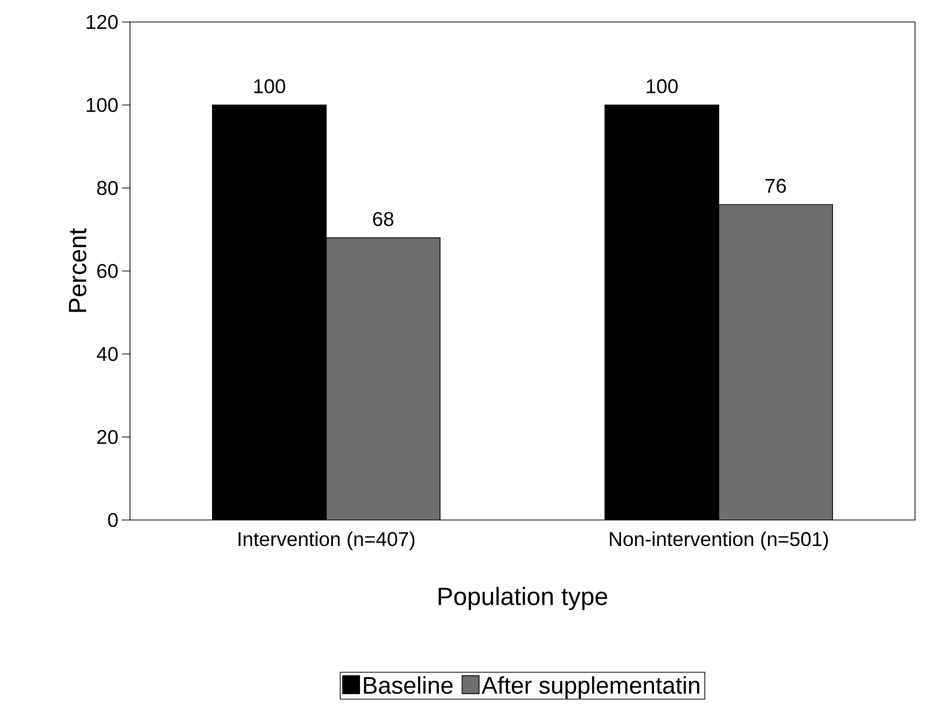 The image size is (934, 713). I want to click on y-tick-label: 120, so click(102, 22).